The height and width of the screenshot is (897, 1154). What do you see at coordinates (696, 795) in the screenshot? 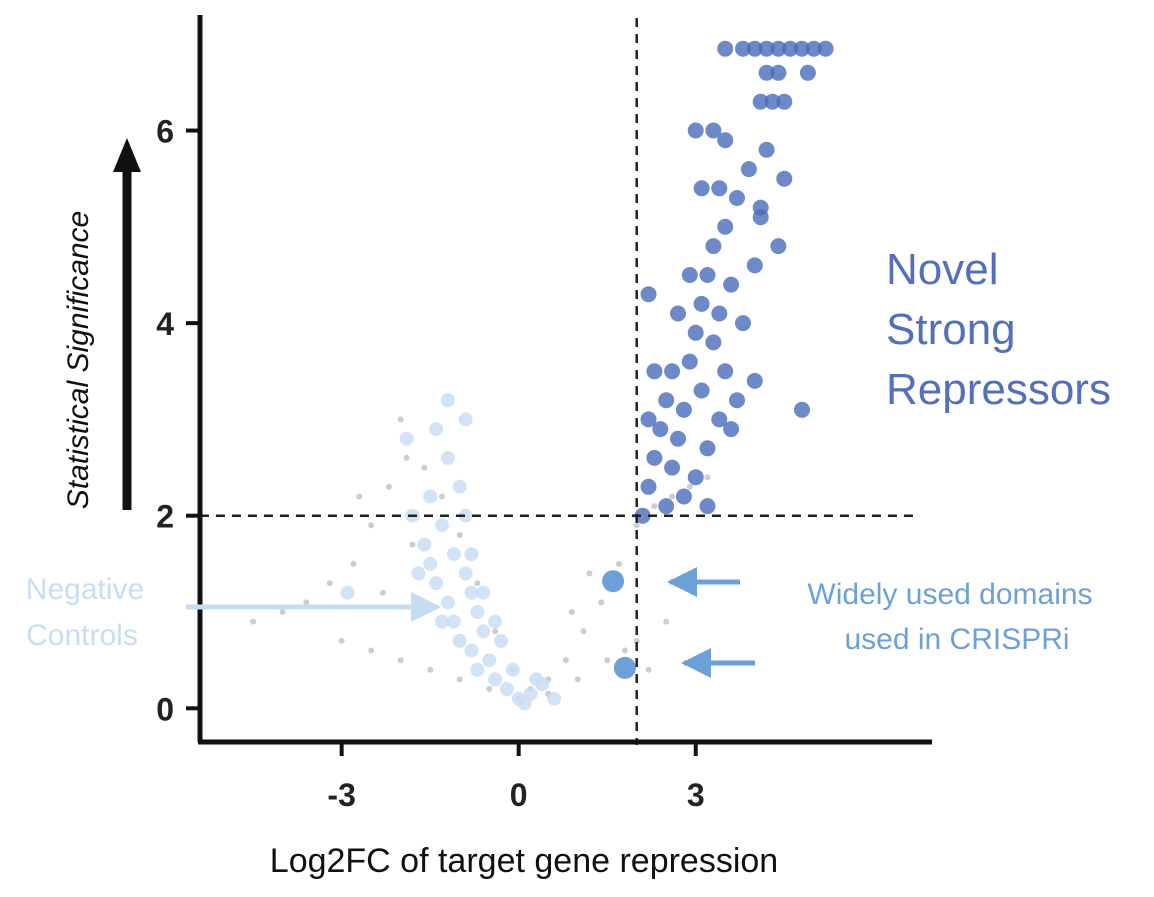
I see `x-tick-label: 3` at bounding box center [696, 795].